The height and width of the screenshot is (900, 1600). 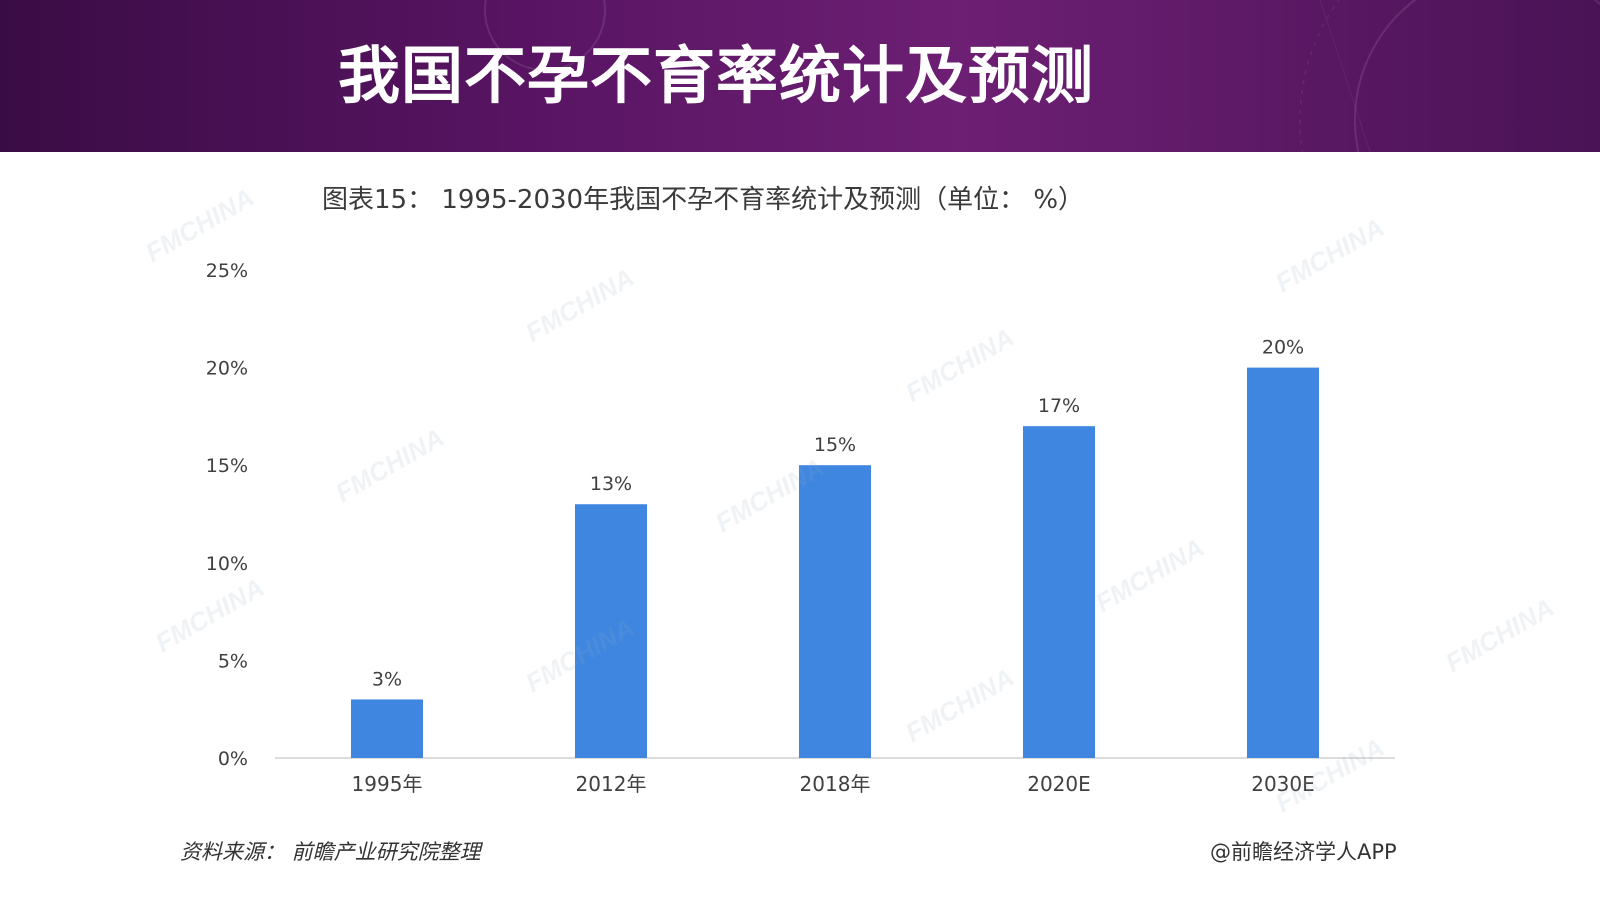 I want to click on banner-decoration, so click(x=1042, y=76).